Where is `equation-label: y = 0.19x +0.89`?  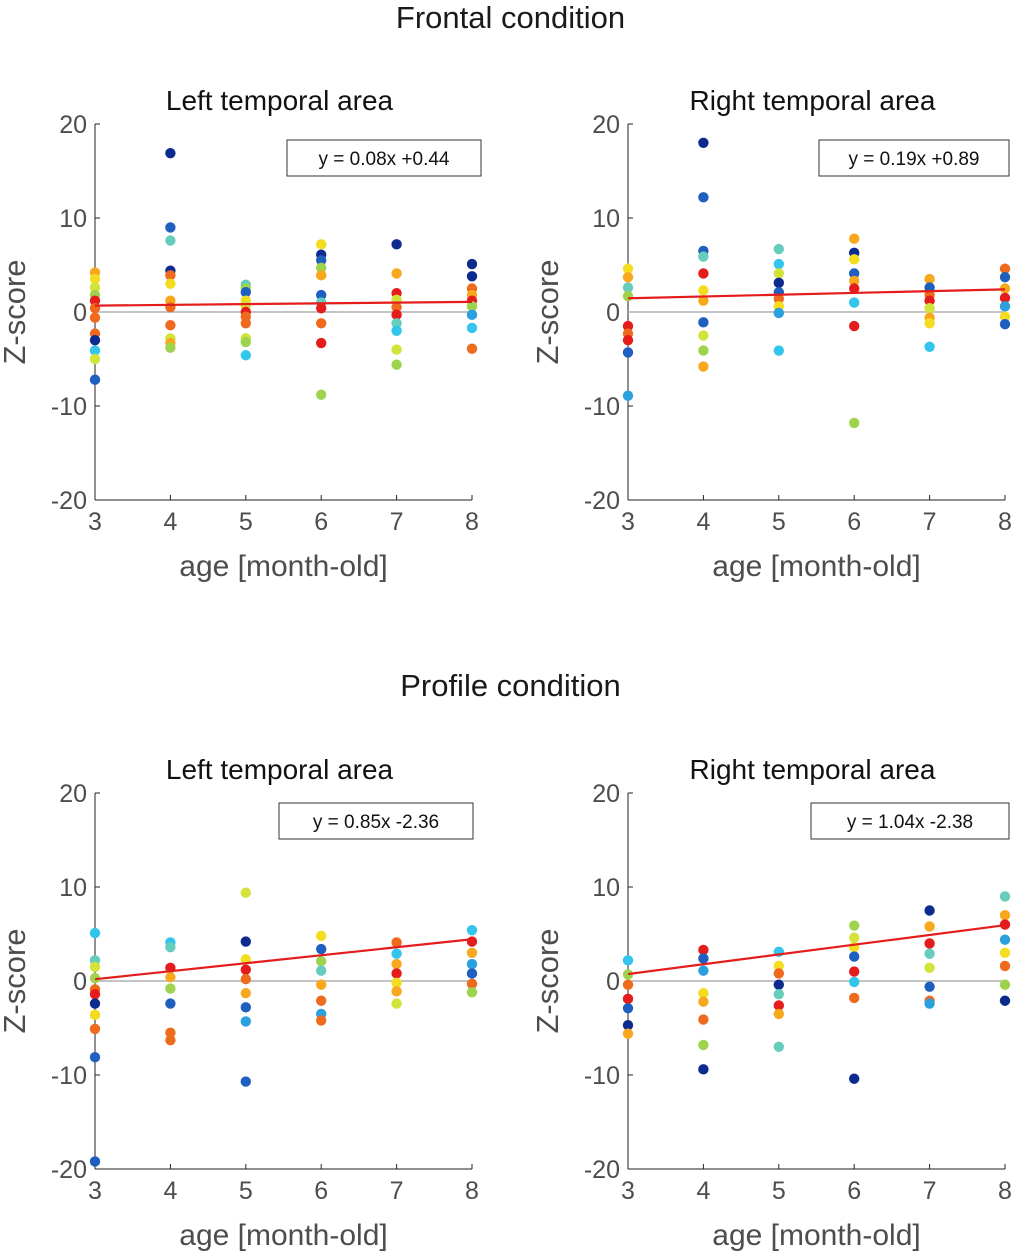 equation-label: y = 0.19x +0.89 is located at coordinates (914, 159).